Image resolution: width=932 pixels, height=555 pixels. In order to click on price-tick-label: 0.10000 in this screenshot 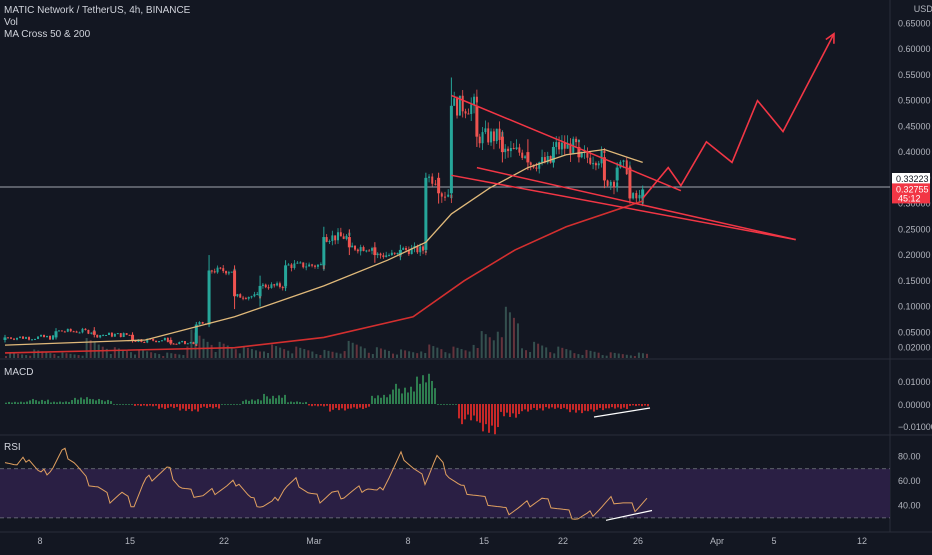, I will do `click(914, 307)`.